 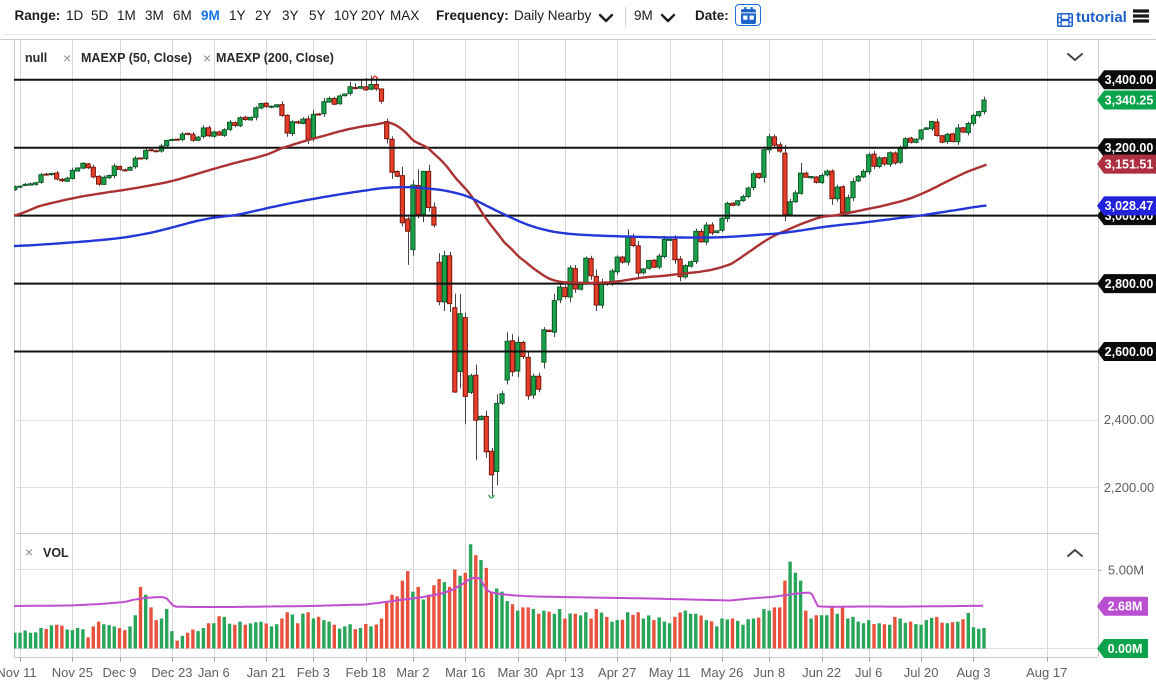 I want to click on svg-text: 2,800.00, so click(x=1129, y=284).